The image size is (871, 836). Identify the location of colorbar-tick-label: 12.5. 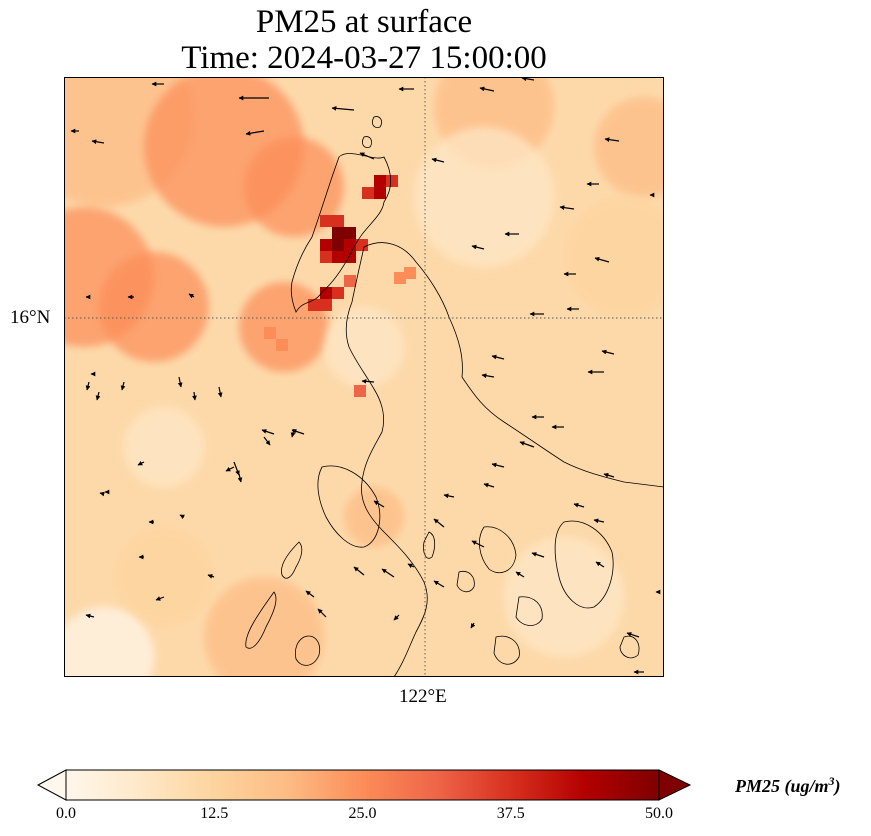
(214, 813).